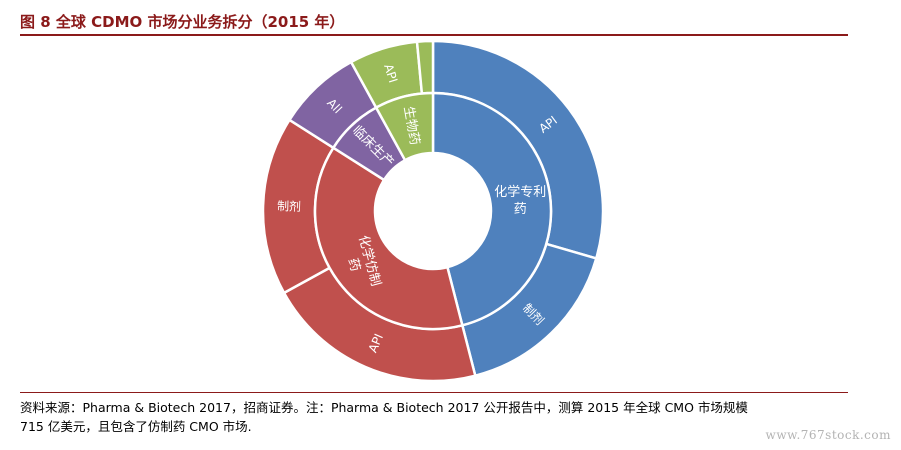 The height and width of the screenshot is (450, 901). What do you see at coordinates (434, 392) in the screenshot?
I see `source-divider` at bounding box center [434, 392].